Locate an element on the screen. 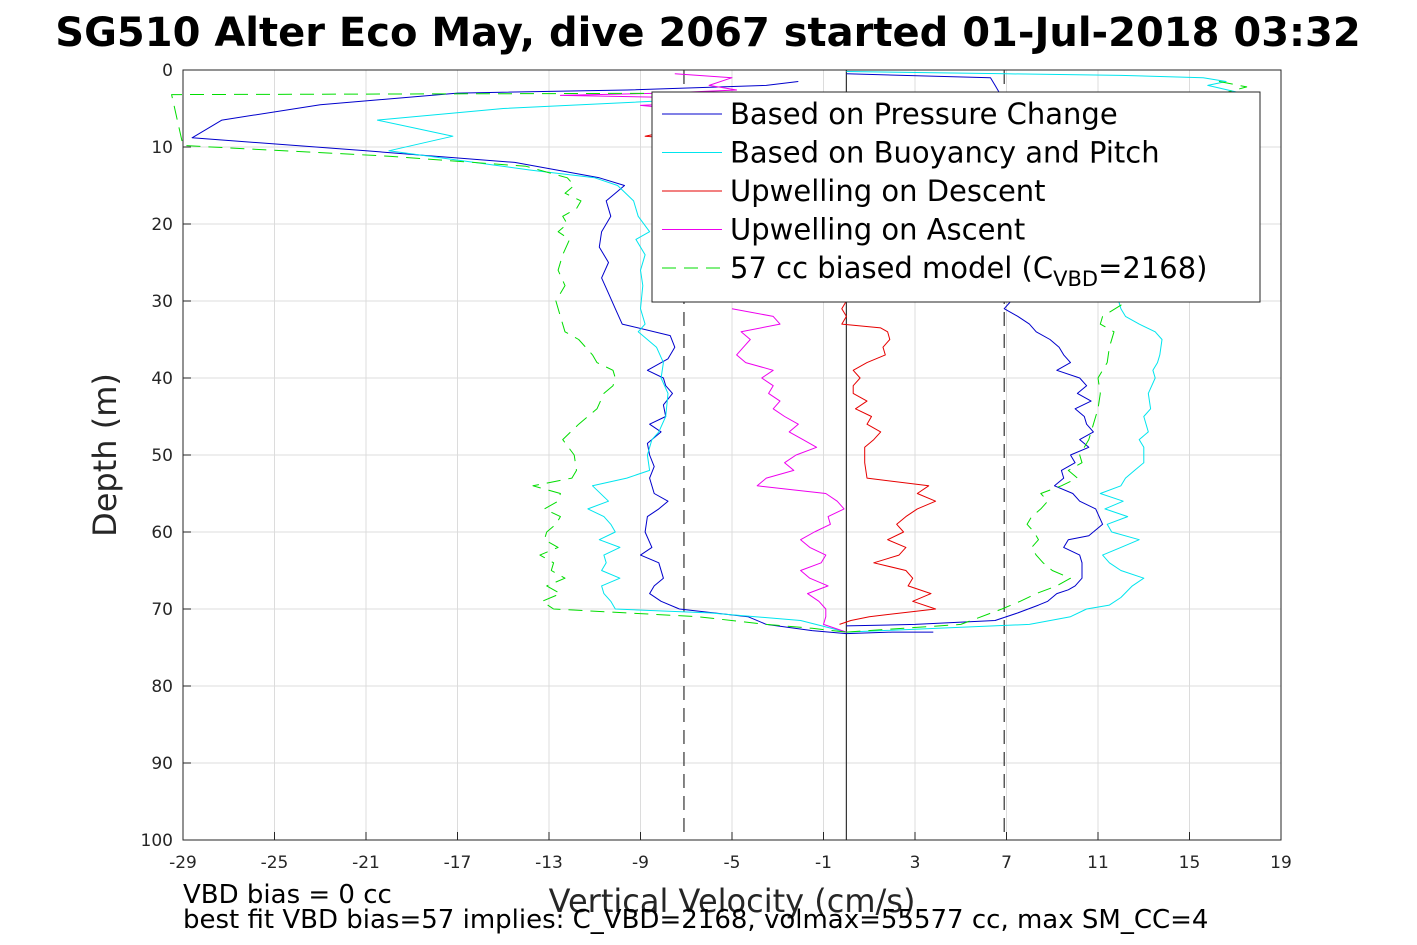 The image size is (1417, 945). x-tick-label: -5 is located at coordinates (732, 863).